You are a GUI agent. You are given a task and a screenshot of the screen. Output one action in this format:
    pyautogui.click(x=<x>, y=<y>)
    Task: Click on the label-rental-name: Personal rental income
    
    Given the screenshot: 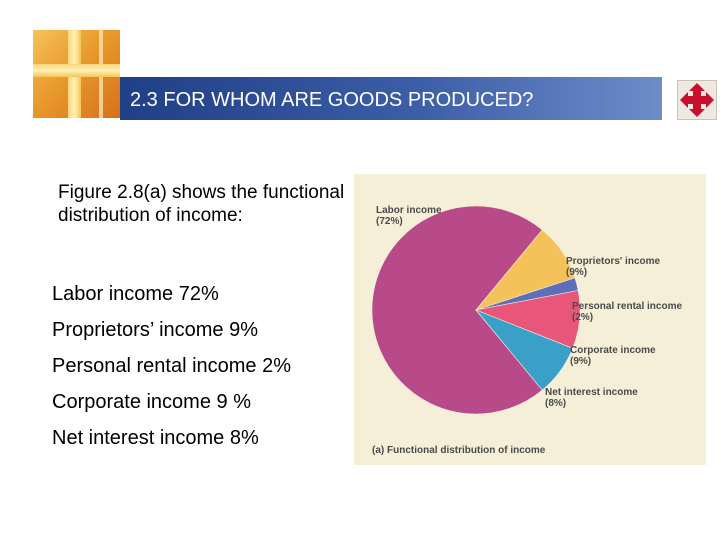 What is the action you would take?
    pyautogui.click(x=627, y=306)
    